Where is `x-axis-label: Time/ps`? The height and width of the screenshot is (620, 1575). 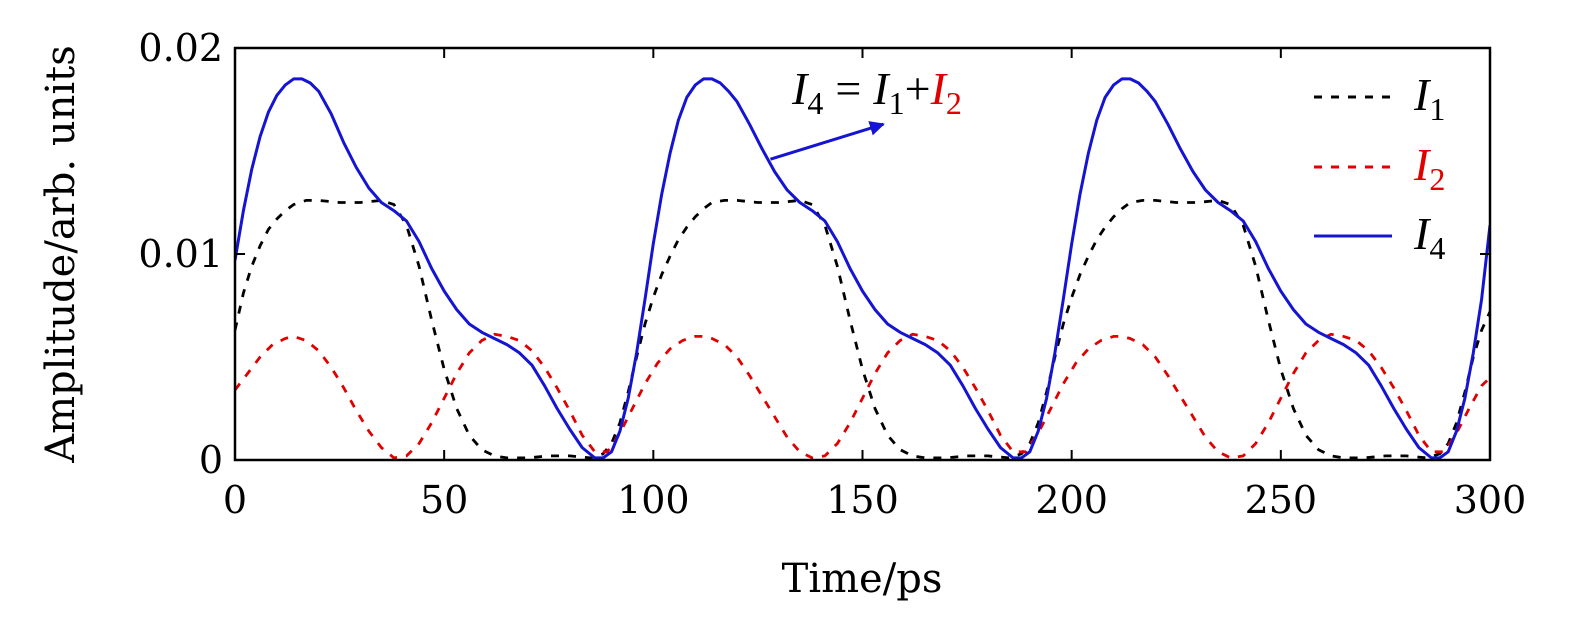
x-axis-label: Time/ps is located at coordinates (862, 579).